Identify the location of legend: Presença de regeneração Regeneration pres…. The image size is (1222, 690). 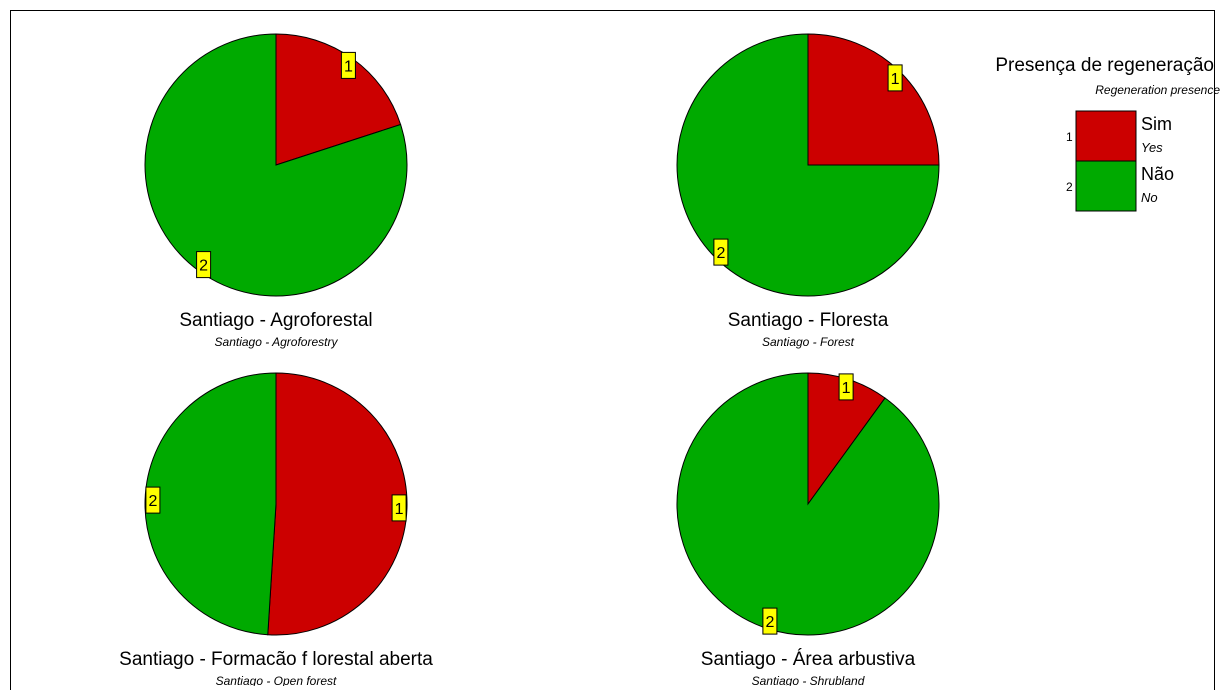
(1107, 133).